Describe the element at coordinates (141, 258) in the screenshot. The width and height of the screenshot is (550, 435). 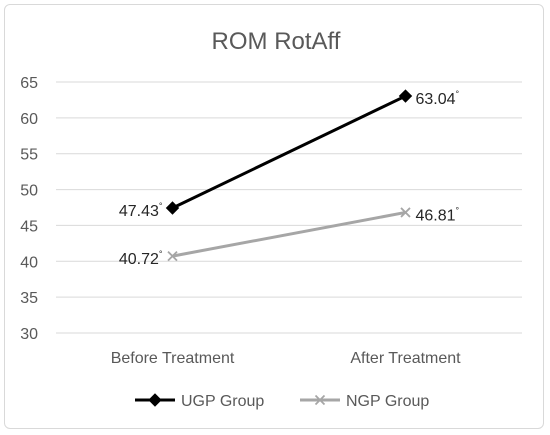
I see `data-label: 40.72°` at that location.